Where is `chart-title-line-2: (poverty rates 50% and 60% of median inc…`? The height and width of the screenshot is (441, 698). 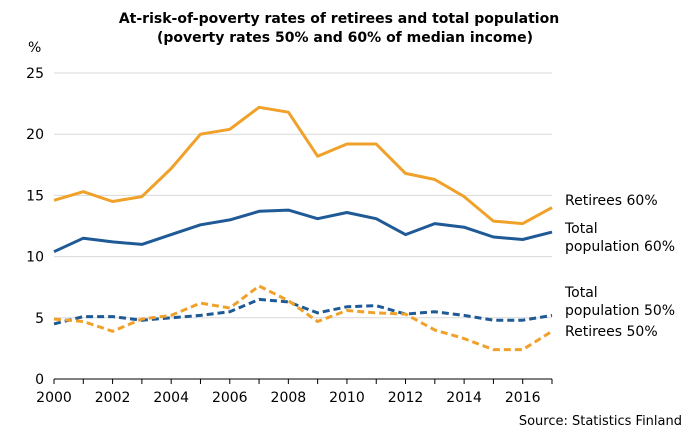 chart-title-line-2: (poverty rates 50% and 60% of median inc… is located at coordinates (345, 38).